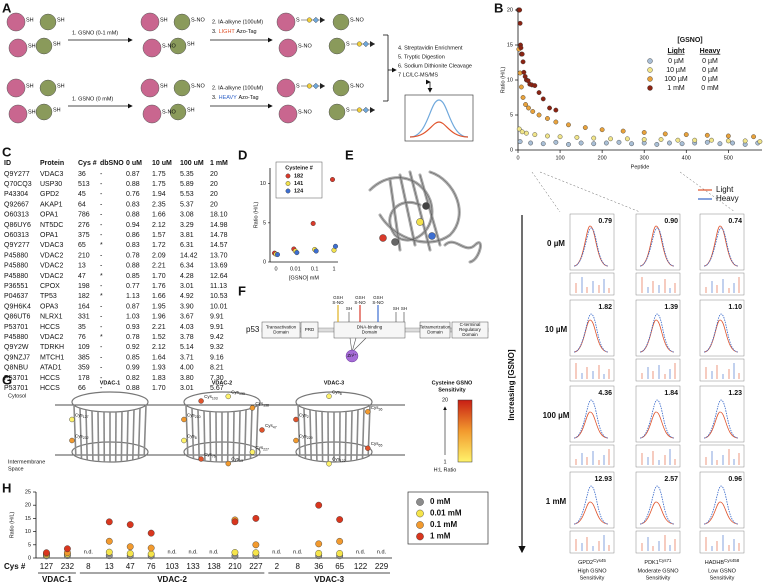 The width and height of the screenshot is (765, 586). Describe the element at coordinates (266, 405) in the screenshot. I see `cys-number: 138` at that location.